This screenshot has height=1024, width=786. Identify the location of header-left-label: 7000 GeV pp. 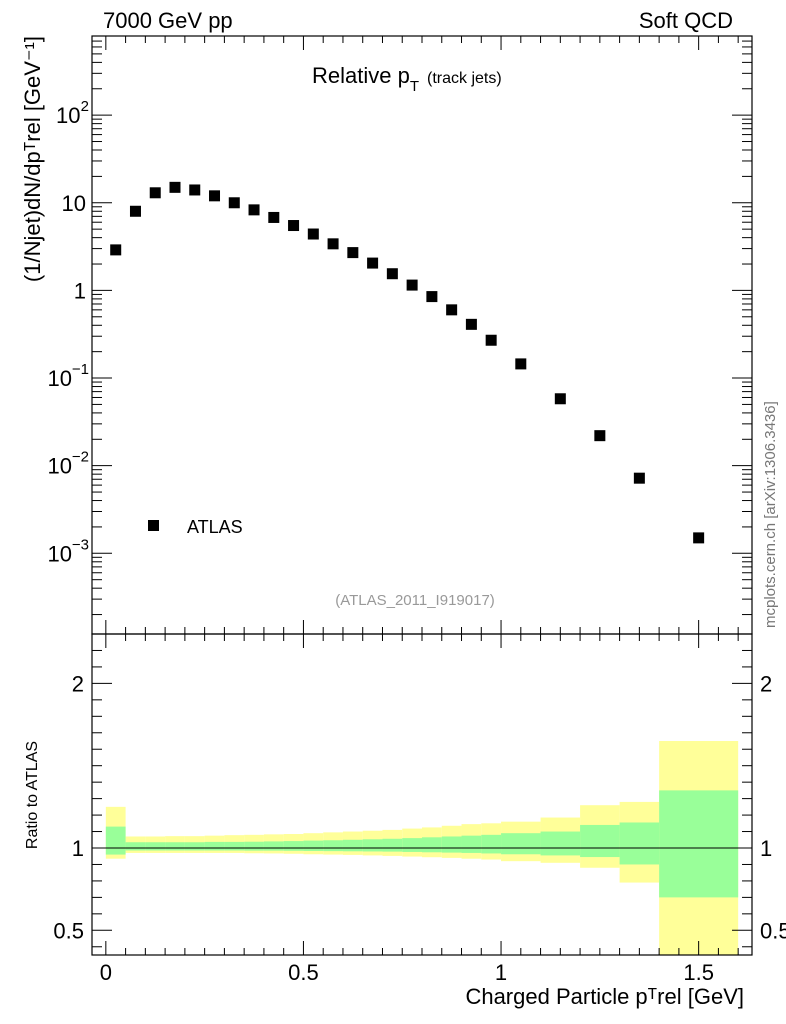
(168, 20).